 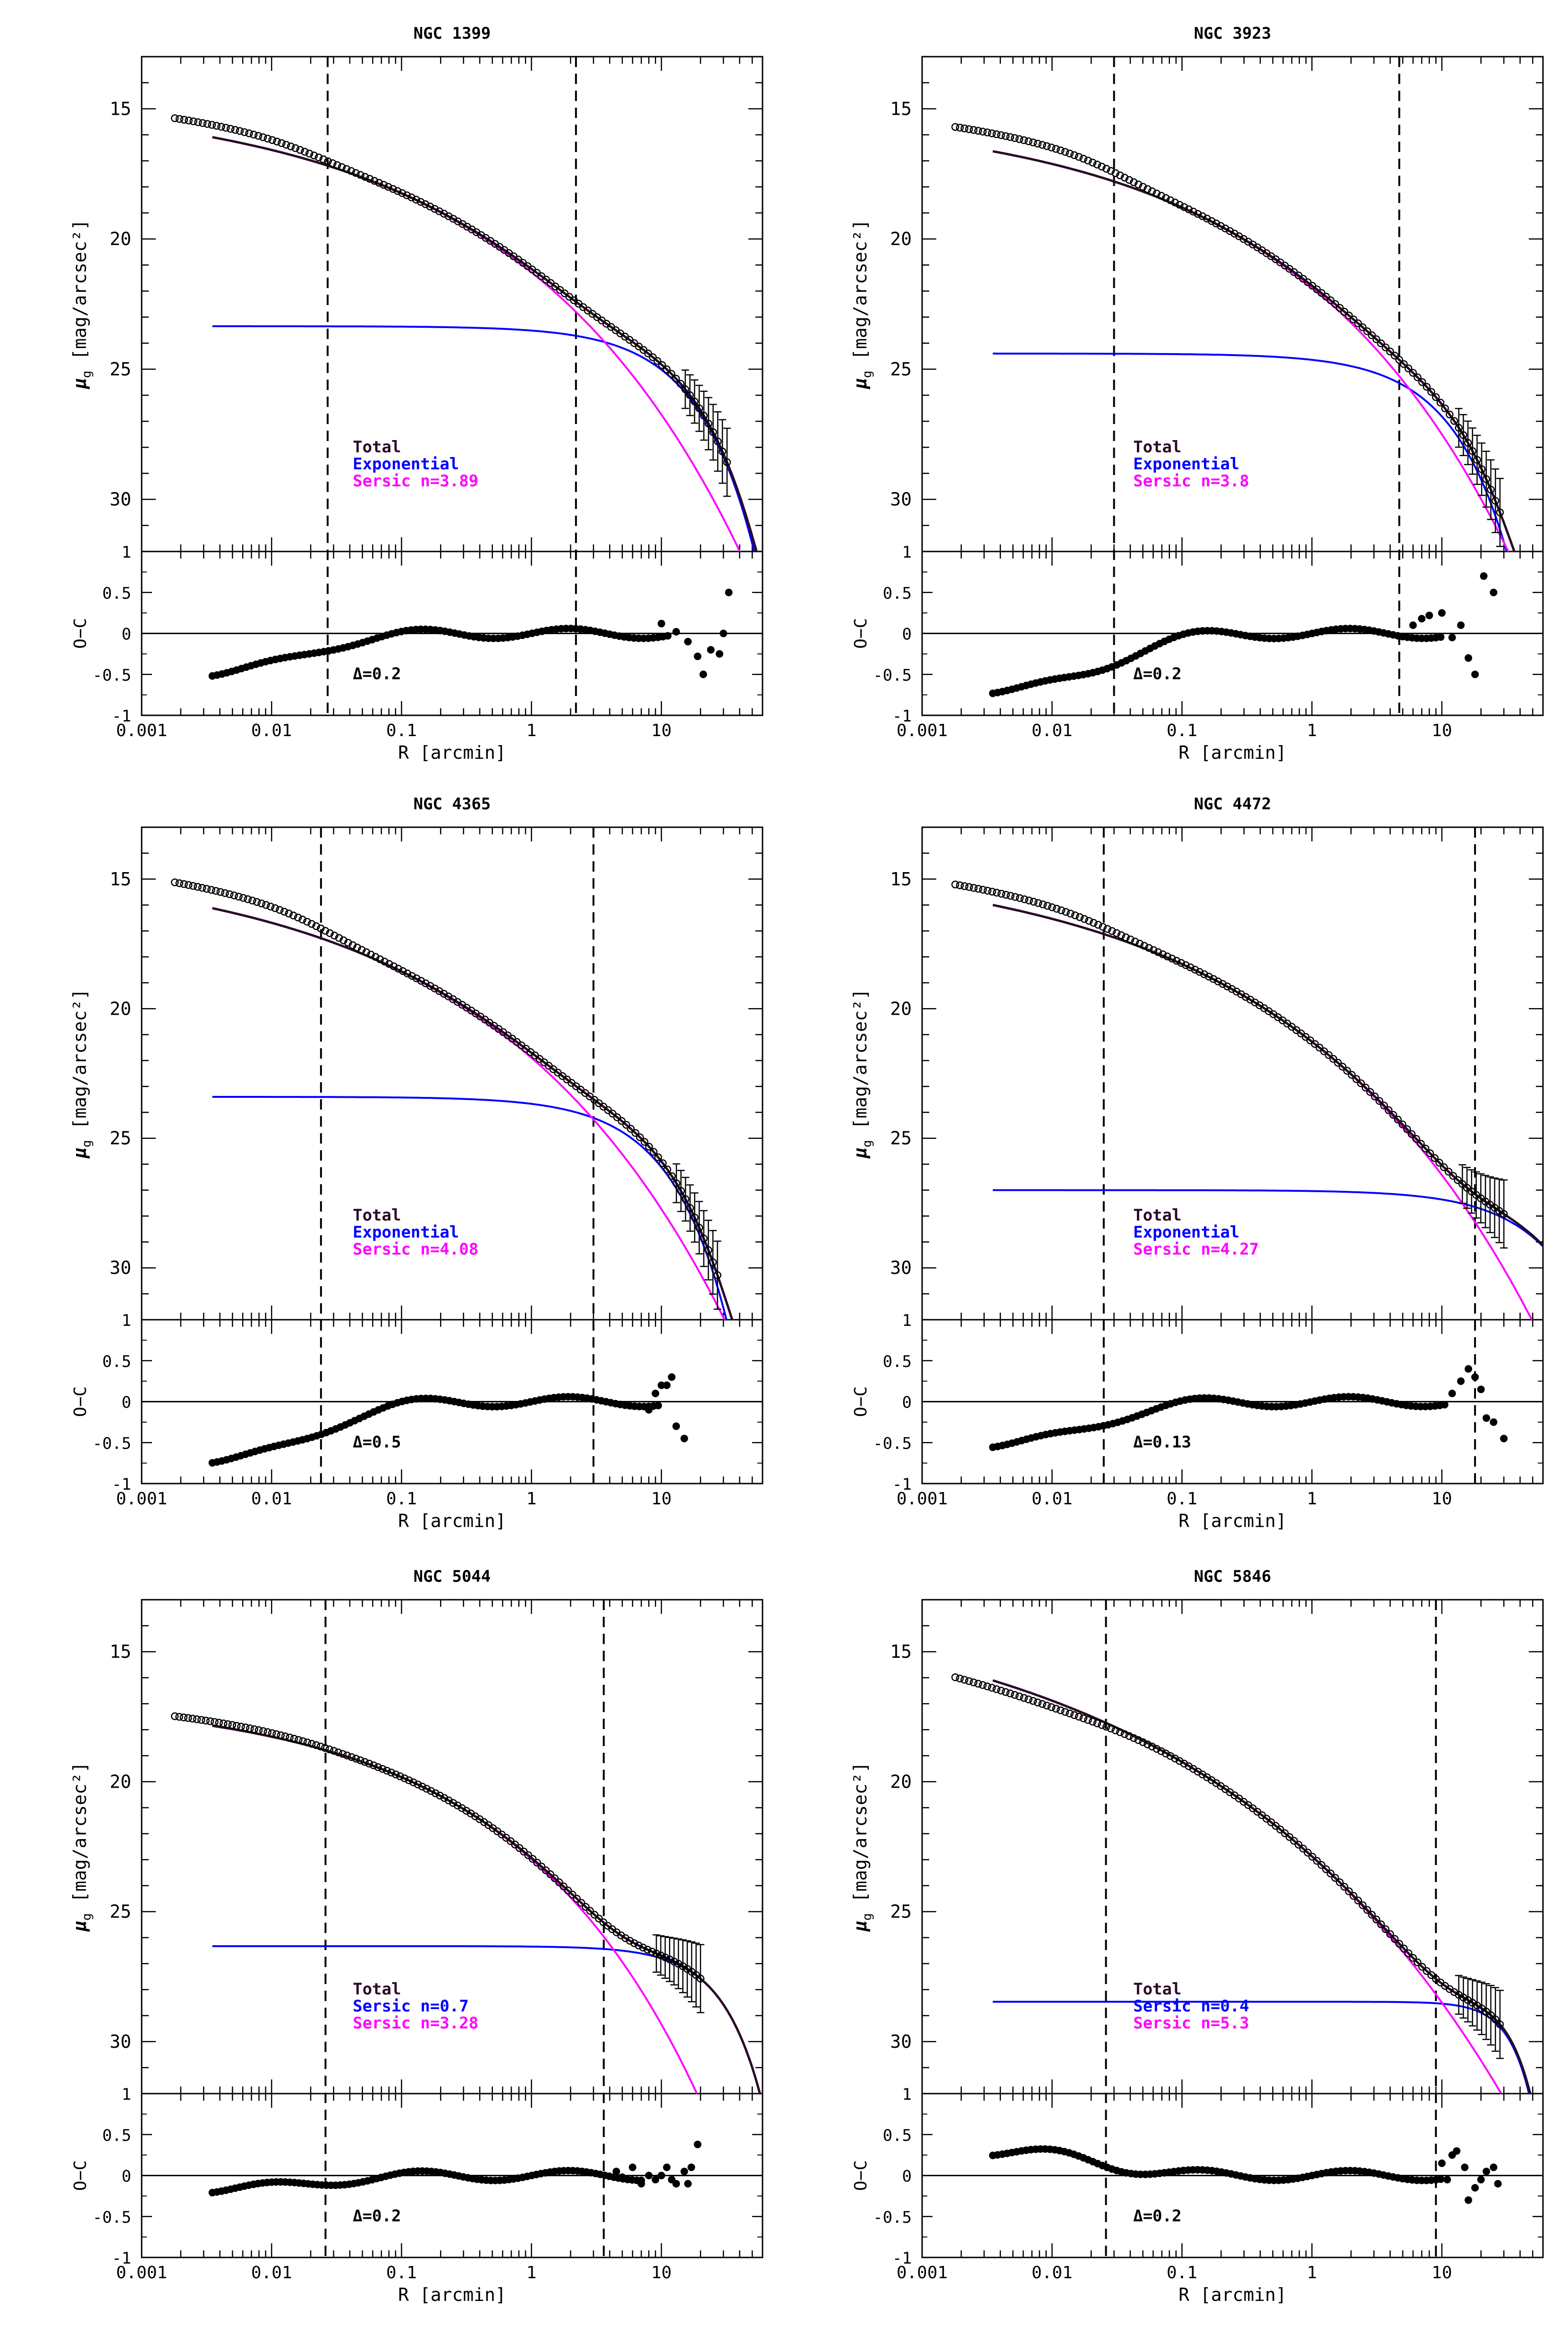 I want to click on legend-entry-2: Exponential, so click(x=1186, y=1232).